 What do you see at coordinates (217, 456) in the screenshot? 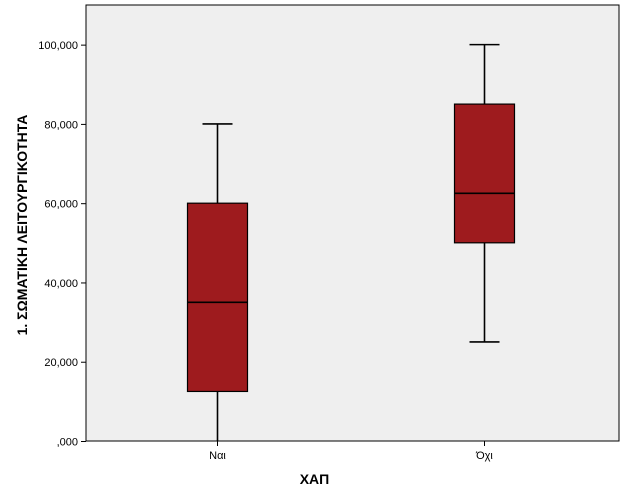
I see `x-tick-label: Ναι` at bounding box center [217, 456].